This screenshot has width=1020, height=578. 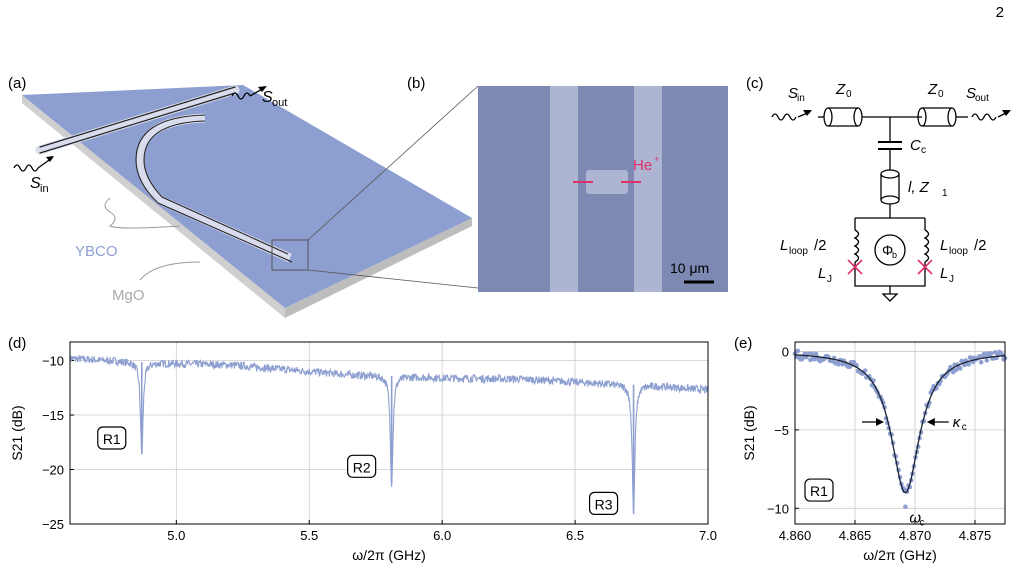 I want to click on c-s-out: S, so click(x=971, y=93).